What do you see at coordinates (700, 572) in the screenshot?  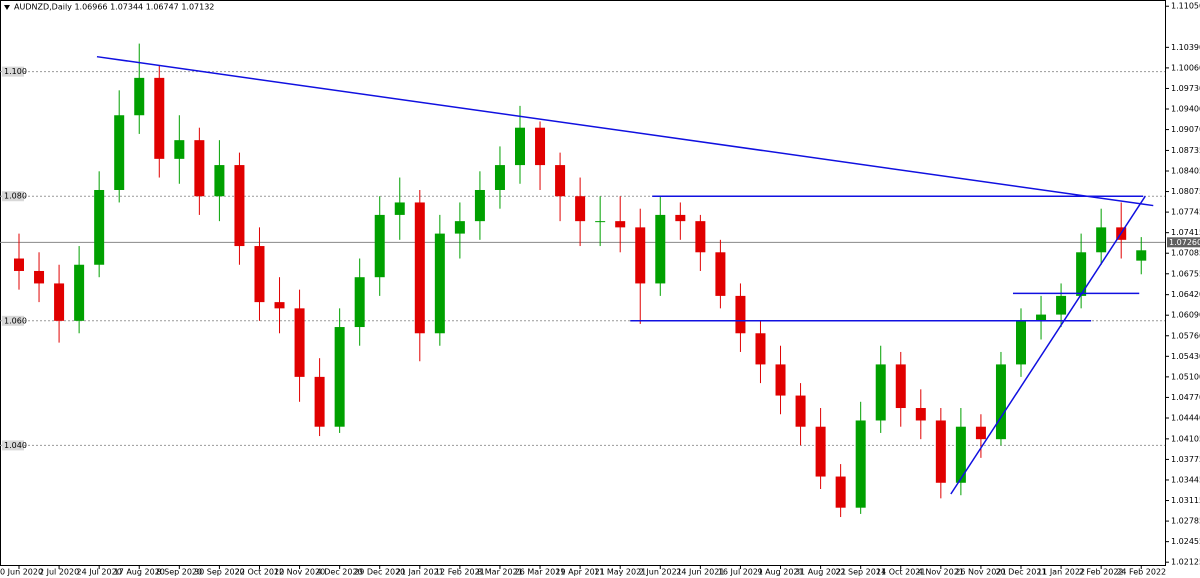 I see `x-tick-label: 24 Jun 2021` at bounding box center [700, 572].